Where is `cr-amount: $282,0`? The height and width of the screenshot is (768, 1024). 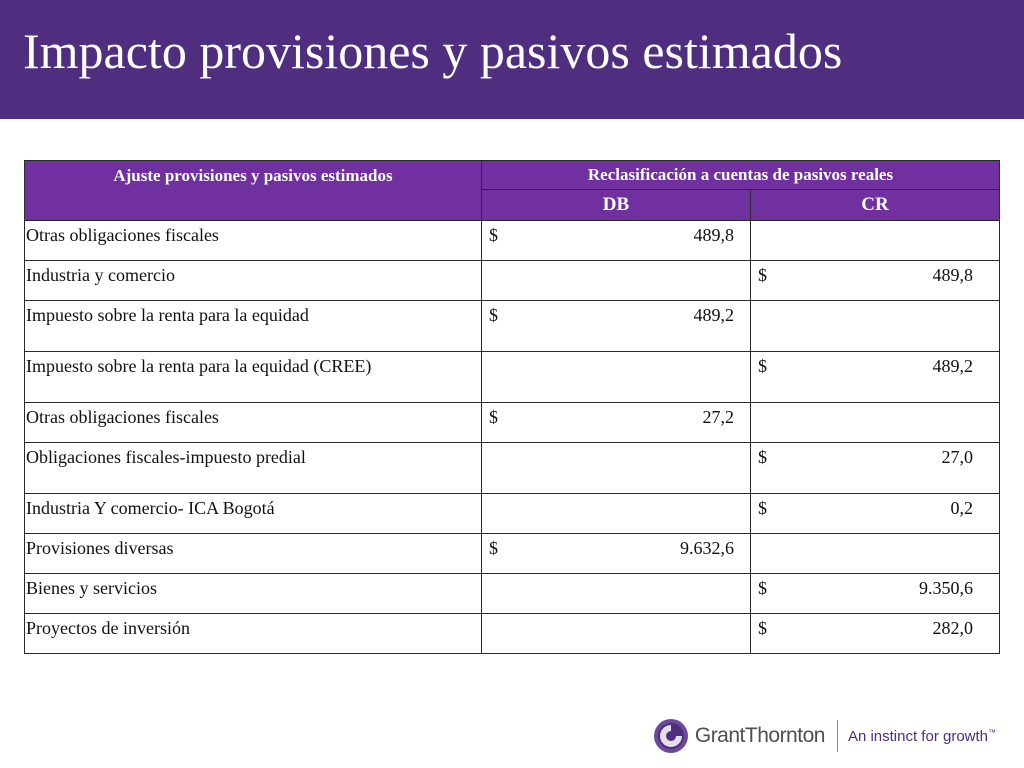 cr-amount: $282,0 is located at coordinates (875, 629).